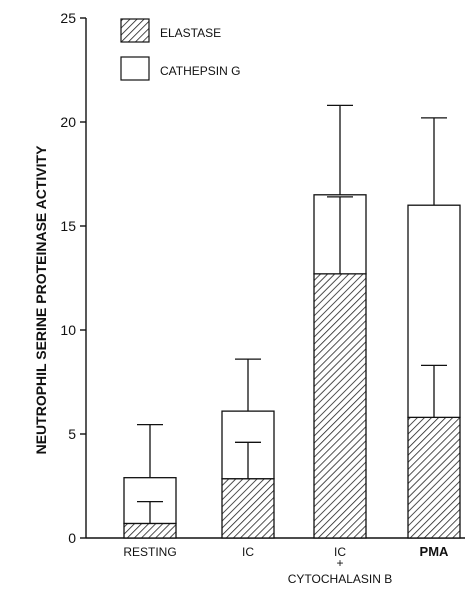 The height and width of the screenshot is (595, 476). Describe the element at coordinates (68, 122) in the screenshot. I see `y-tick-label: 20` at that location.